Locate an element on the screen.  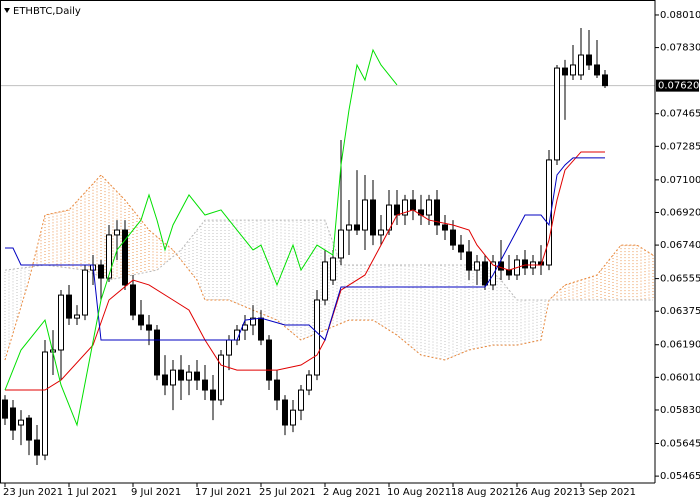
chart-title: ETHBTC,Daily is located at coordinates (47, 11).